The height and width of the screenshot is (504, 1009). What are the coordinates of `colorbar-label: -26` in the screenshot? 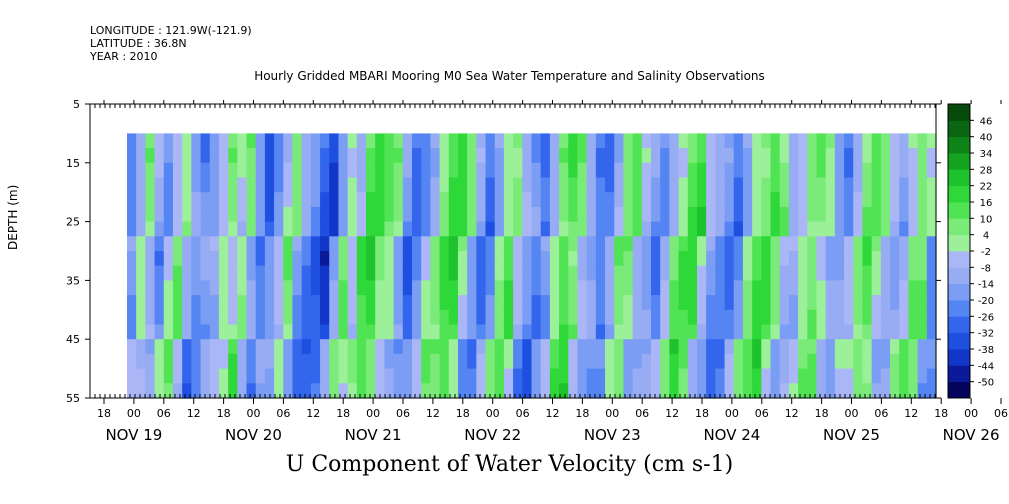 It's located at (986, 317).